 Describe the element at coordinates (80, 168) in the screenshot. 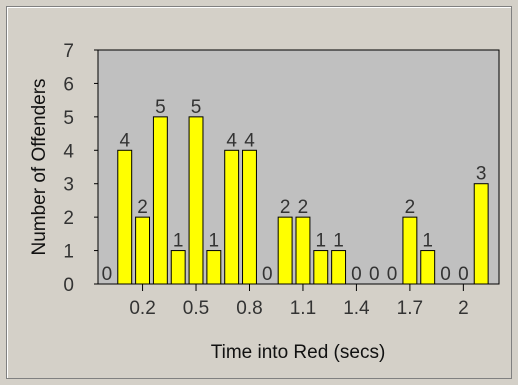

I see `y-ticks-group: 0 1 2 3 4 5 6 7` at that location.